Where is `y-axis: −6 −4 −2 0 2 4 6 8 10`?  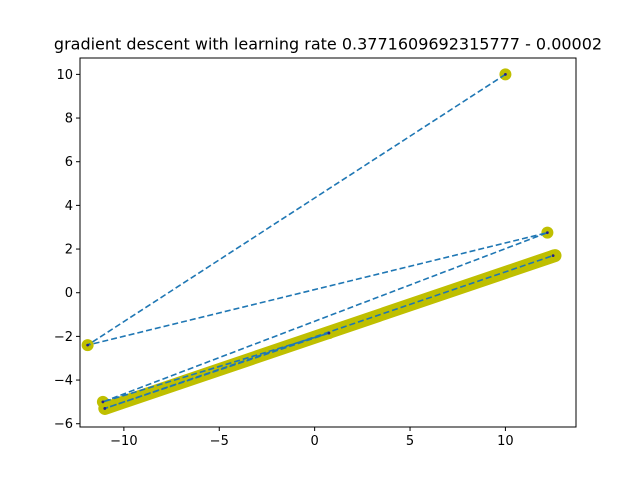 y-axis: −6 −4 −2 0 2 4 6 8 10 is located at coordinates (67, 250).